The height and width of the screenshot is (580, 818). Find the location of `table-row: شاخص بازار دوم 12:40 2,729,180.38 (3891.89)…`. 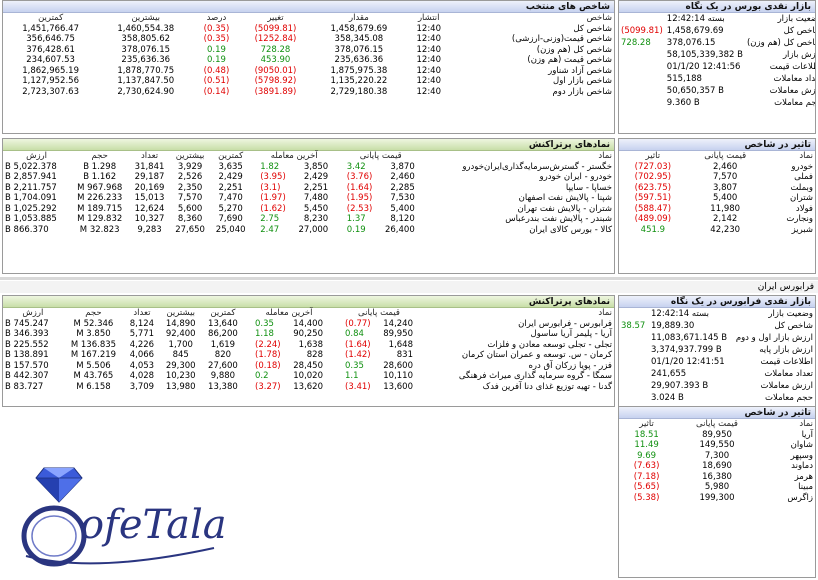

table-row: شاخص بازار دوم 12:40 2,729,180.38 (3891.89)… is located at coordinates (308, 92).